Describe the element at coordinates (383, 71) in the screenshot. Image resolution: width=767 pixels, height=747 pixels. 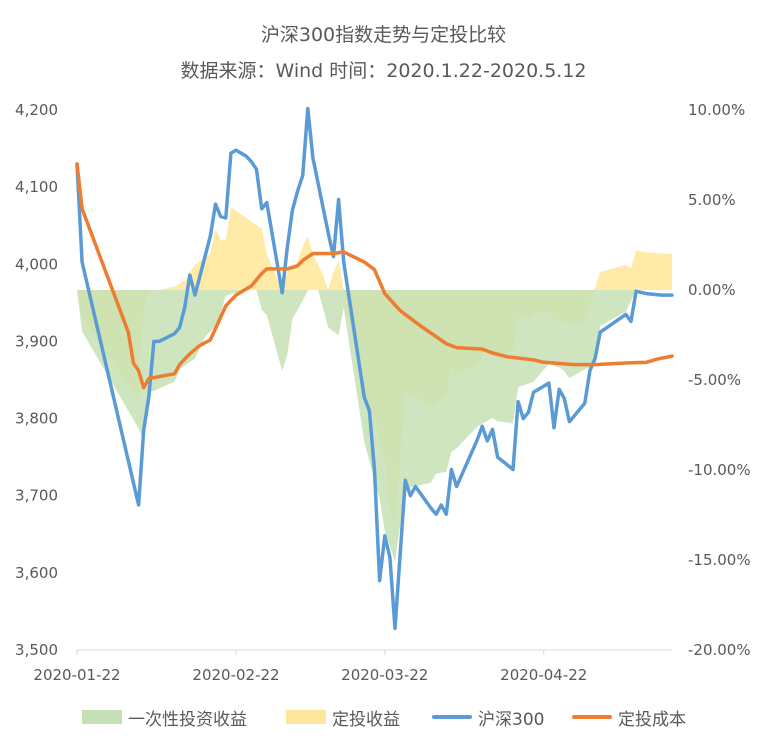
I see `chart-subtitle: 数据来源：Wind 时间：2020.1.22-2020.5.12` at that location.